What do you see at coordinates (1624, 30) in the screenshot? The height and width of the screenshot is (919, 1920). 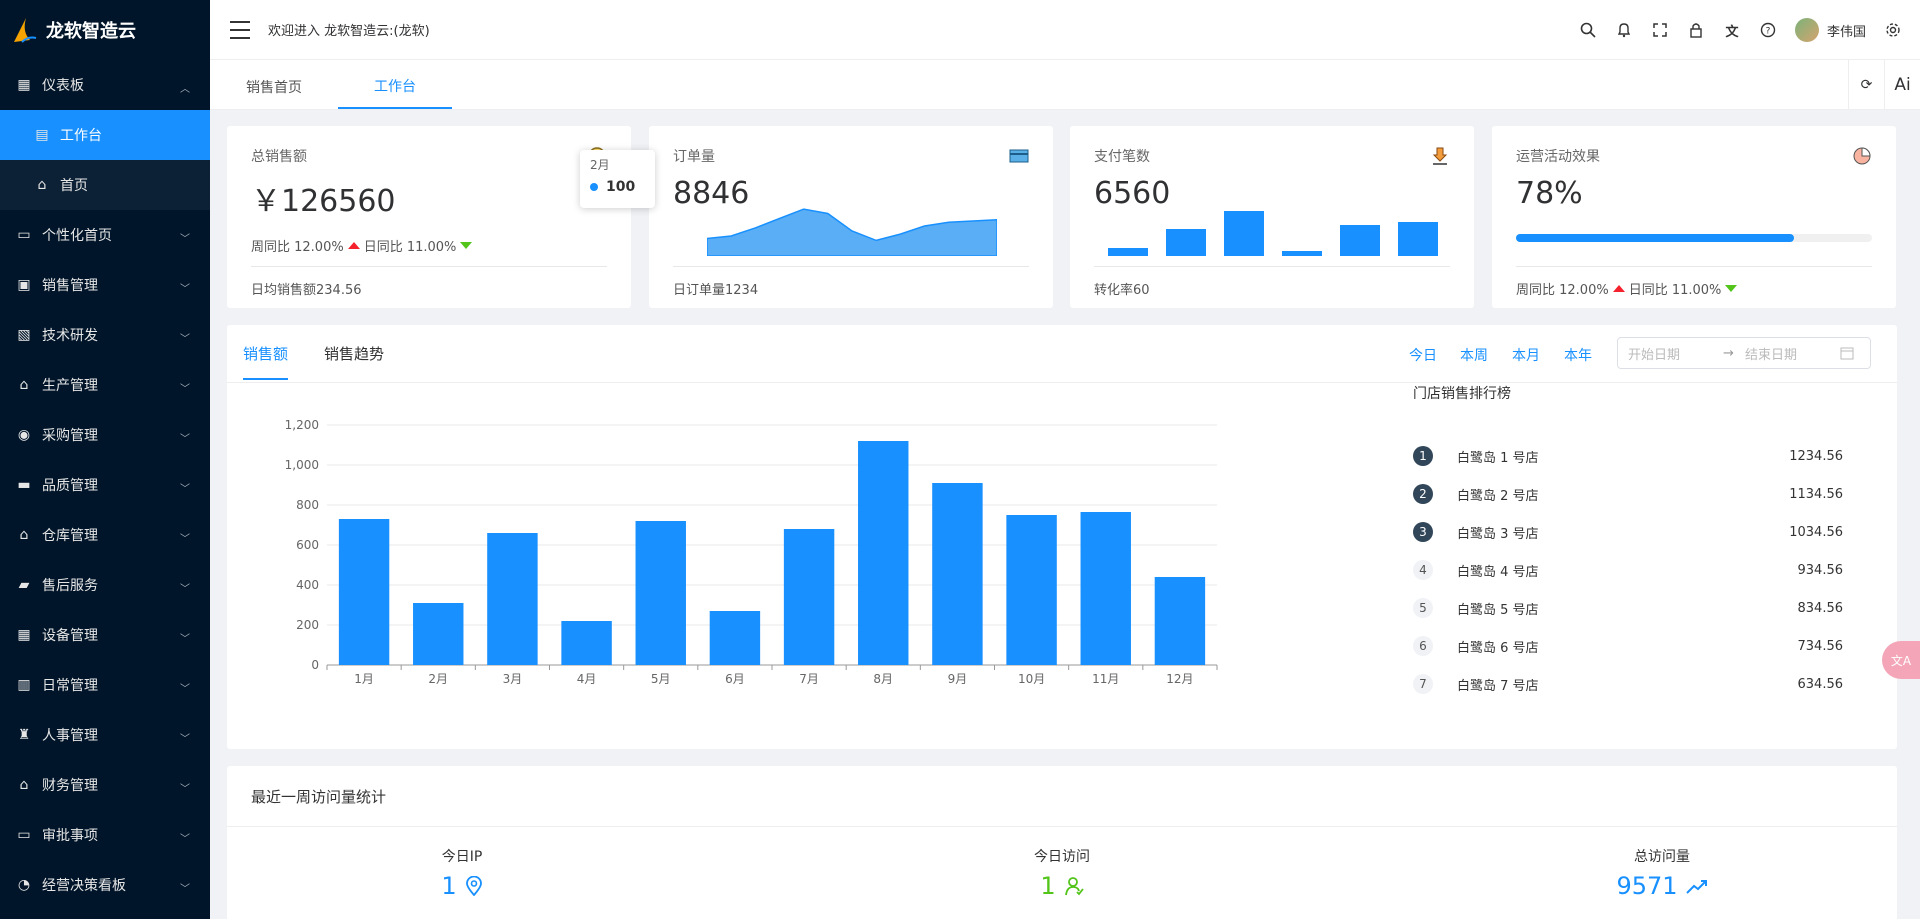 I see `bell-icon` at bounding box center [1624, 30].